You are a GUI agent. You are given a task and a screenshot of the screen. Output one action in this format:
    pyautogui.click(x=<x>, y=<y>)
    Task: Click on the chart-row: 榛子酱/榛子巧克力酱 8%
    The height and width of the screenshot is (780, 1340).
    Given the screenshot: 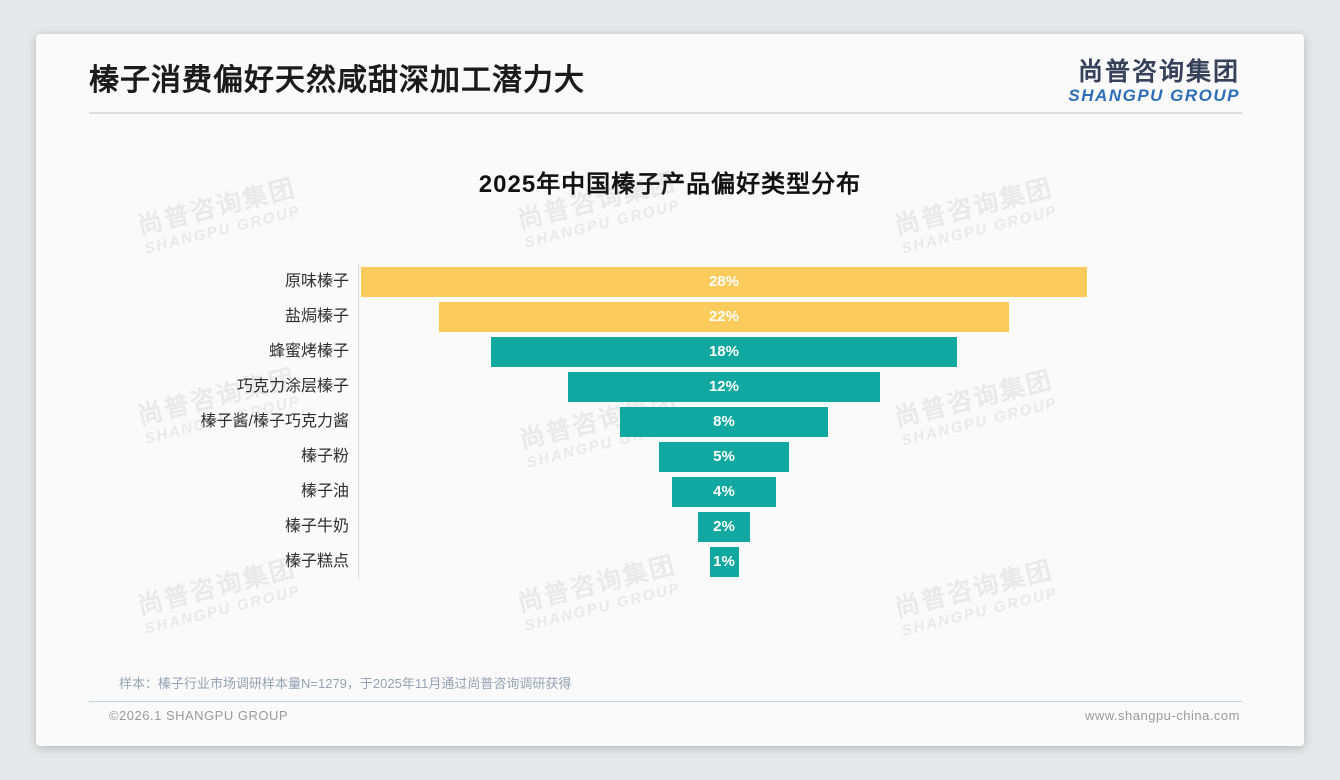 What is the action you would take?
    pyautogui.click(x=639, y=422)
    